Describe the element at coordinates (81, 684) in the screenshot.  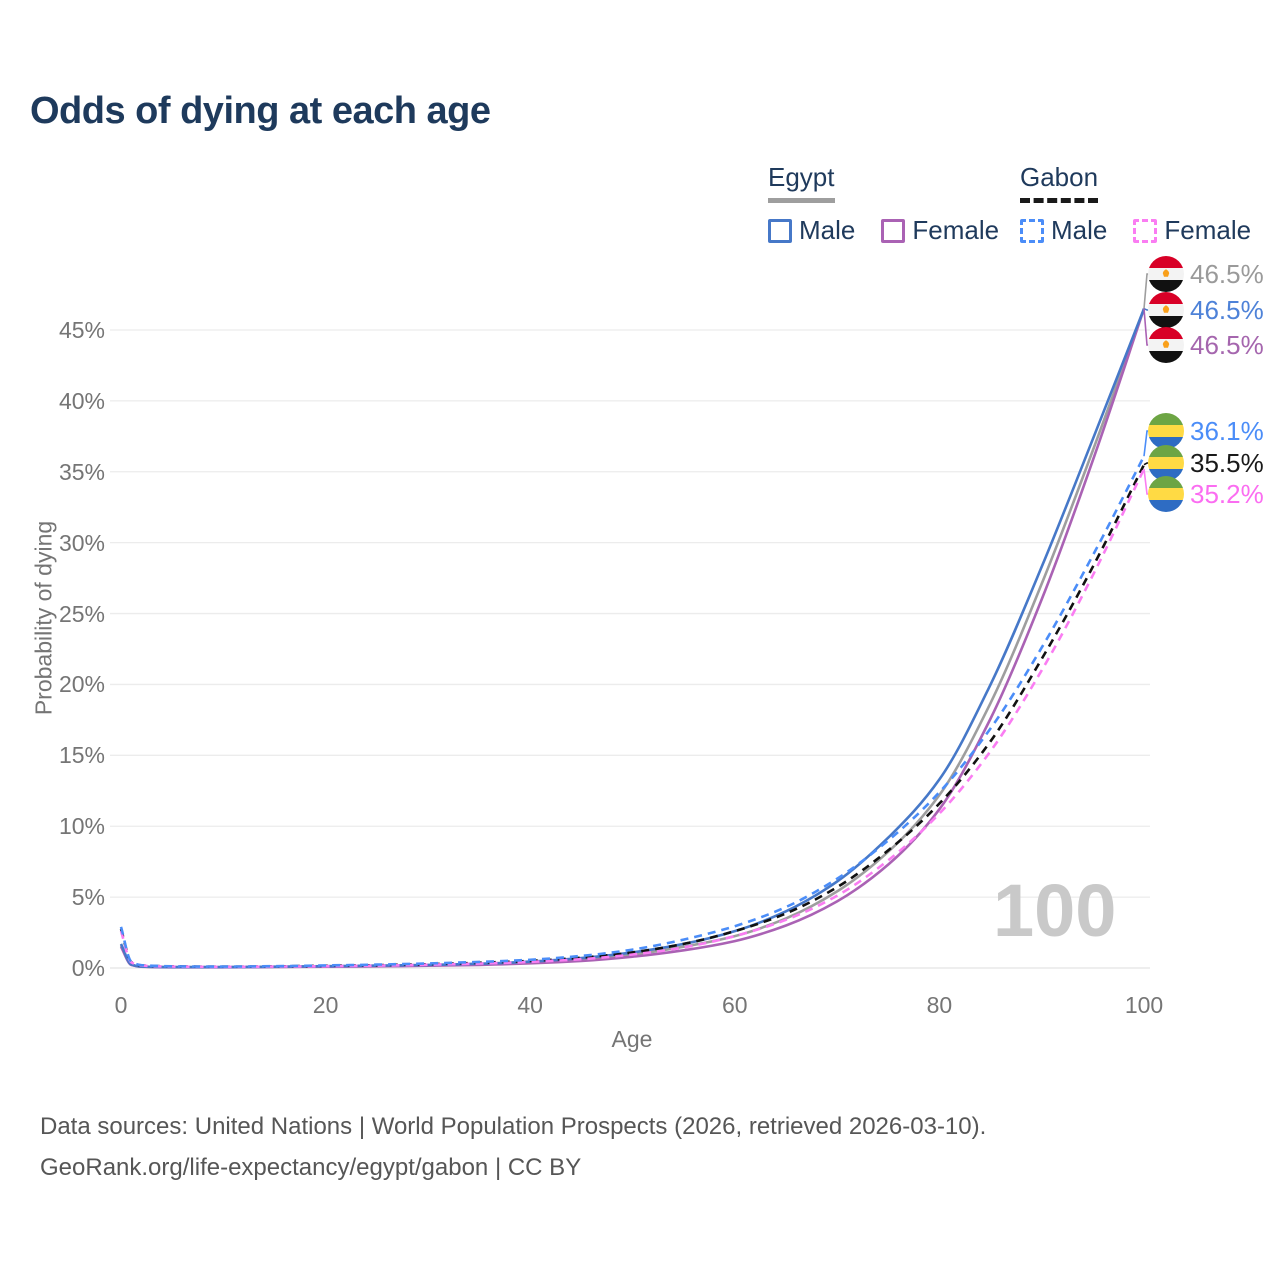
I see `y-tick-label: 20%` at that location.